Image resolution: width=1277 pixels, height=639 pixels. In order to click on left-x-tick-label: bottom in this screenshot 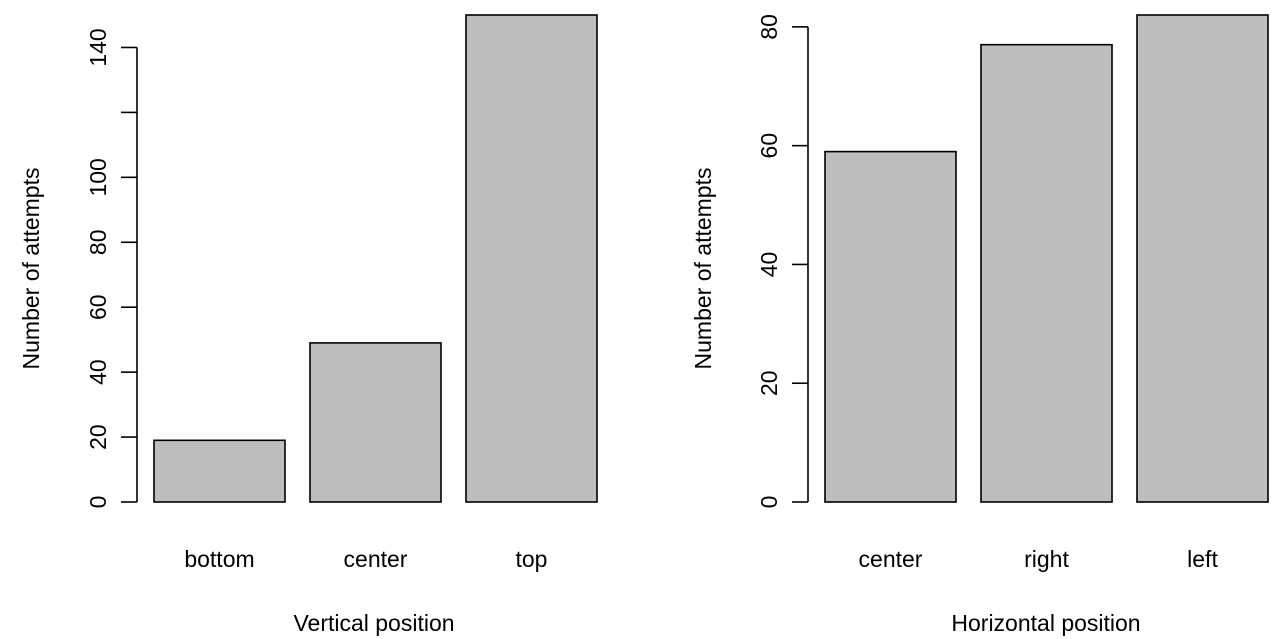, I will do `click(219, 559)`.